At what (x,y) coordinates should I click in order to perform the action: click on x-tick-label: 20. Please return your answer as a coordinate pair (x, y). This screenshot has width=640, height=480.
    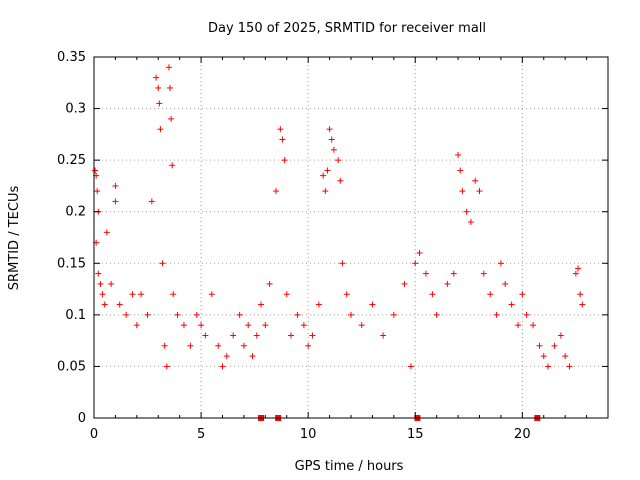
    Looking at the image, I should click on (522, 434).